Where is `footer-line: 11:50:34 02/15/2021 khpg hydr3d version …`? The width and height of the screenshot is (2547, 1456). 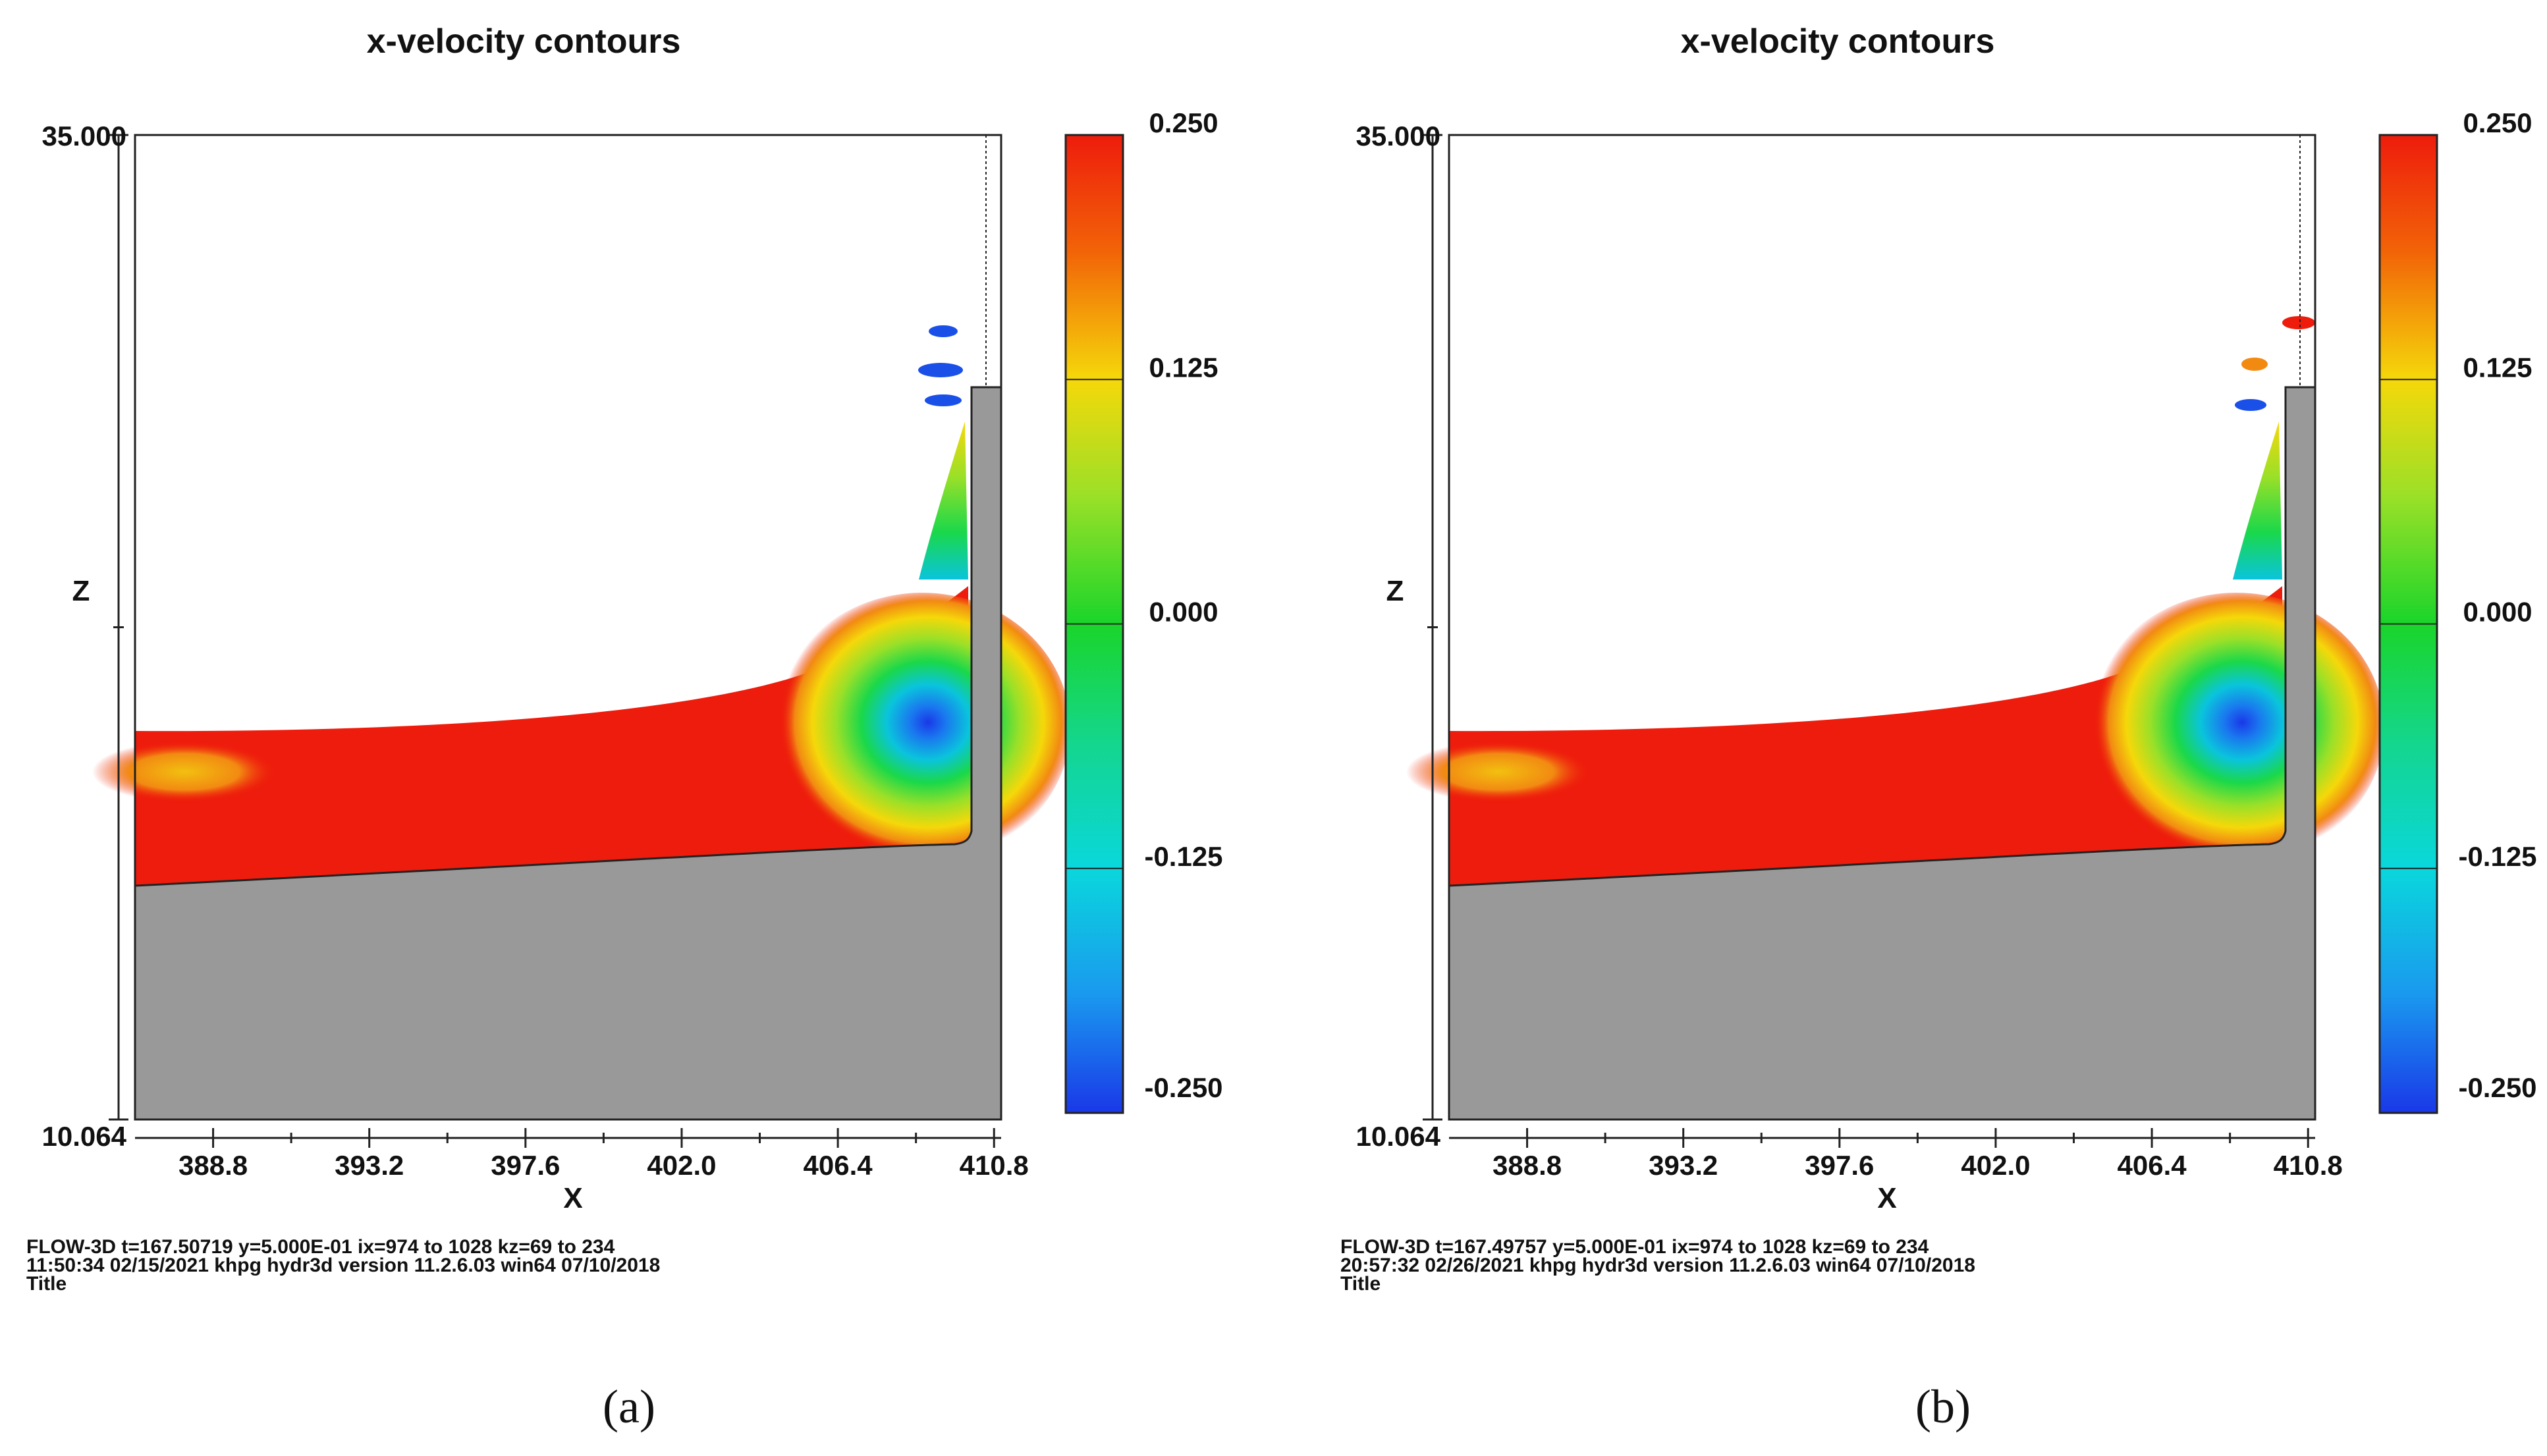 footer-line: 11:50:34 02/15/2021 khpg hydr3d version … is located at coordinates (343, 1265).